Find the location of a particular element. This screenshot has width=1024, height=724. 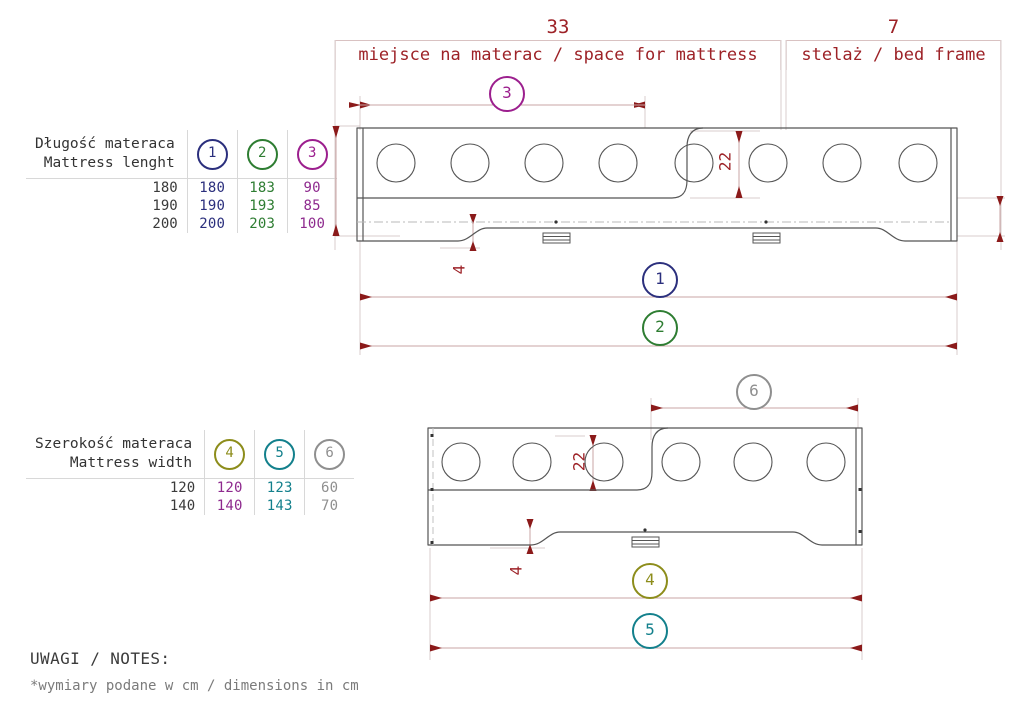

dim-label-4-top: 4 is located at coordinates (459, 269).